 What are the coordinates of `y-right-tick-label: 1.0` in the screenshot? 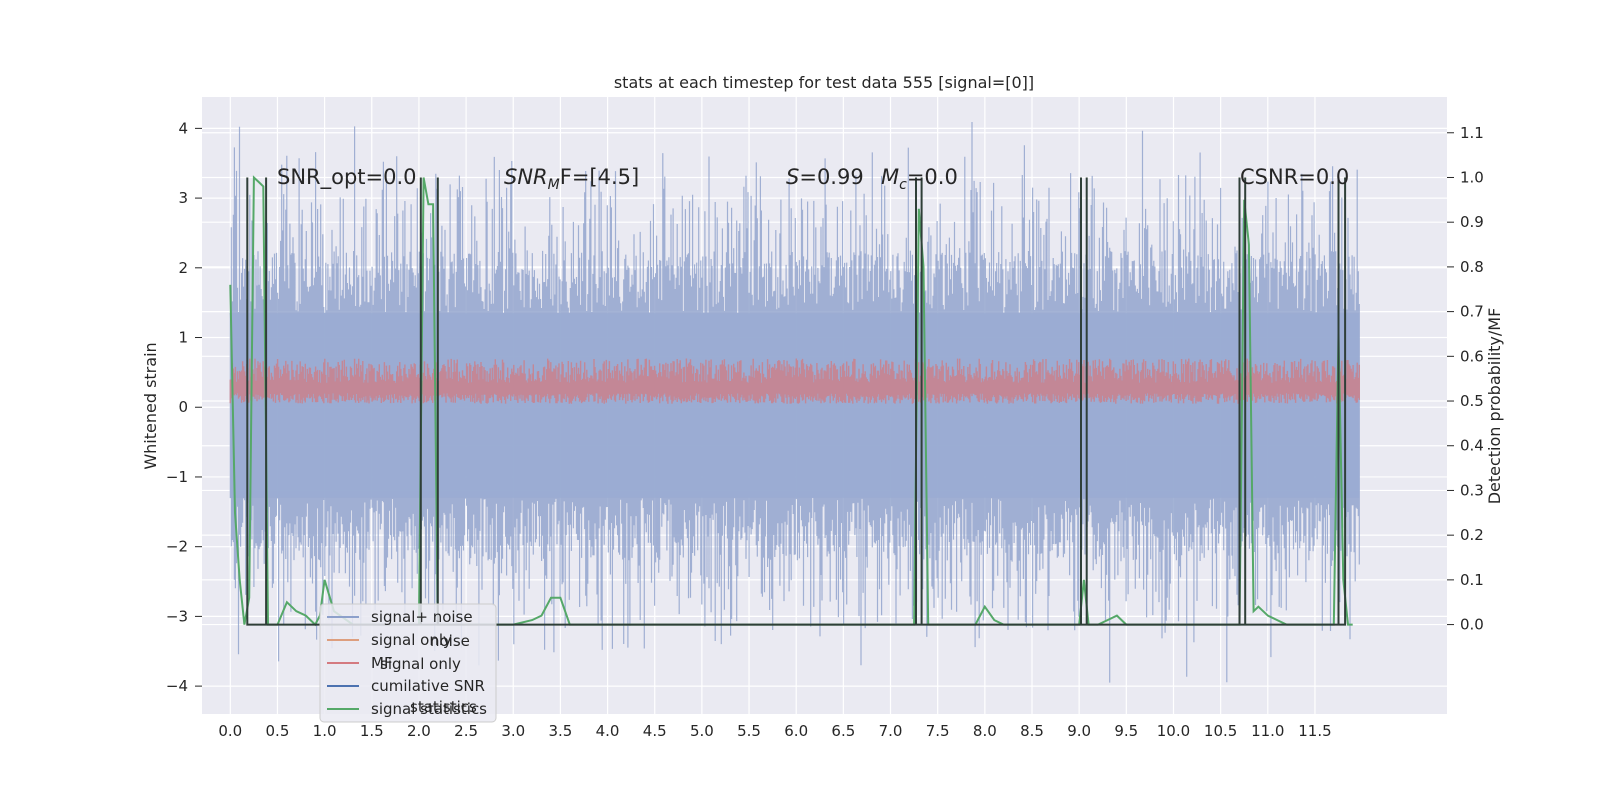 It's located at (1472, 177).